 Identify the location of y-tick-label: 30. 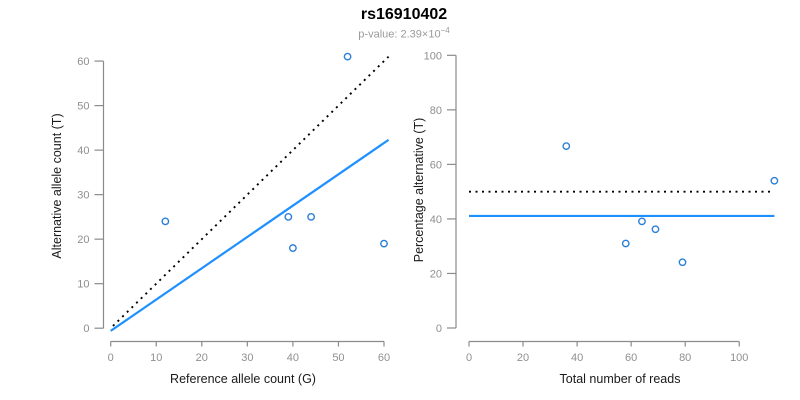
(83, 196).